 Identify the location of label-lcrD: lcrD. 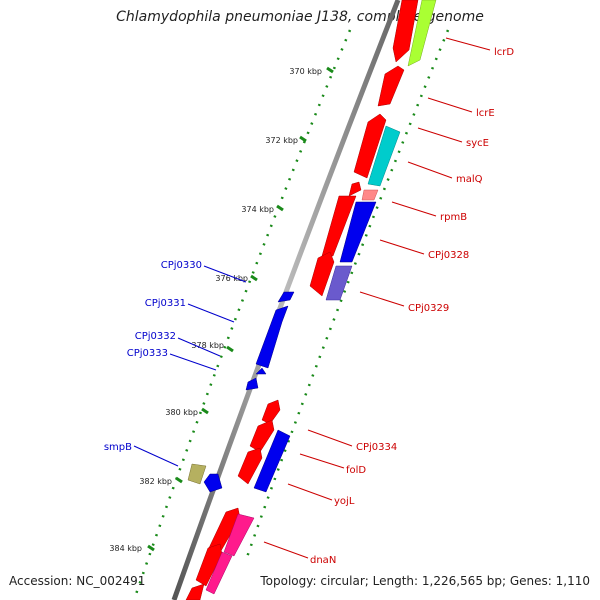
(504, 52).